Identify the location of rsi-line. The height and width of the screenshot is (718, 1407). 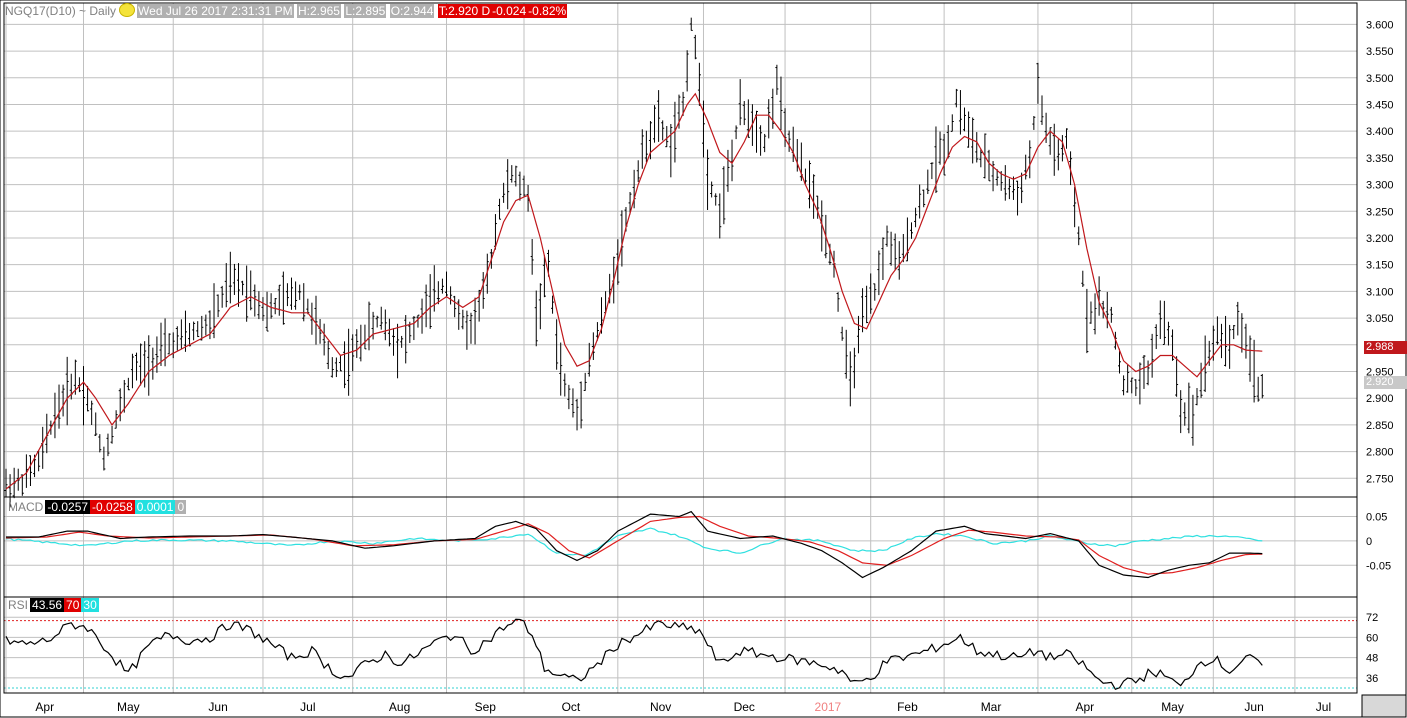
(634, 654).